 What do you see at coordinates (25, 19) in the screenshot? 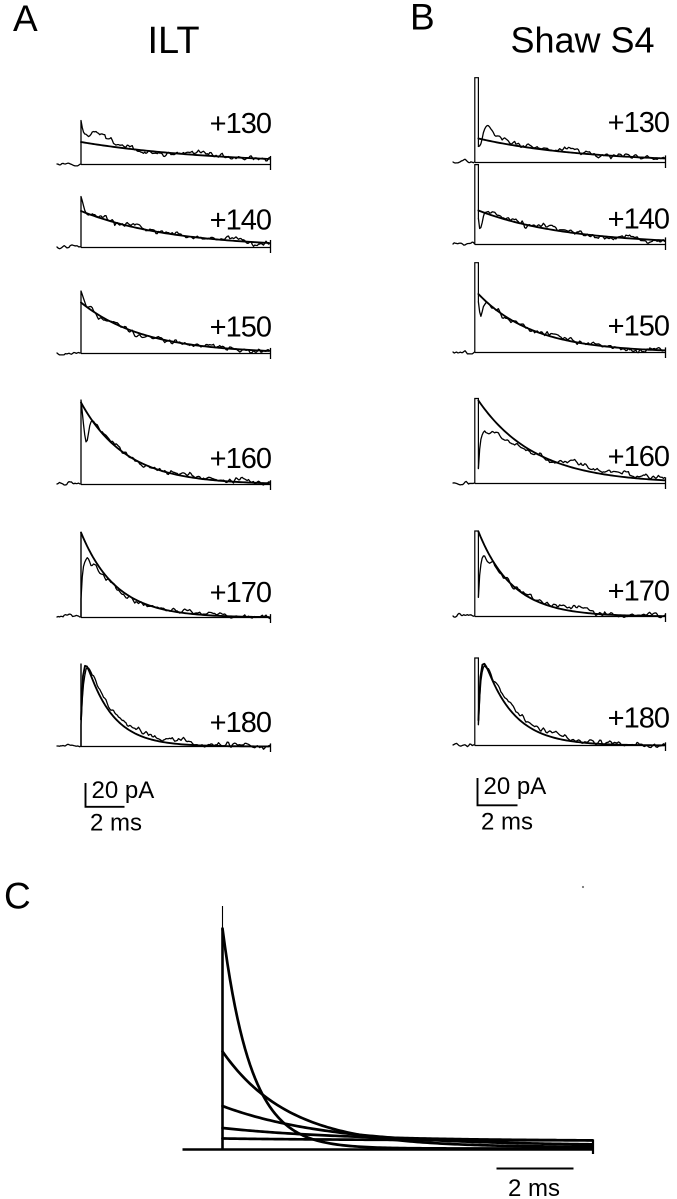
I see `svg-text: A` at bounding box center [25, 19].